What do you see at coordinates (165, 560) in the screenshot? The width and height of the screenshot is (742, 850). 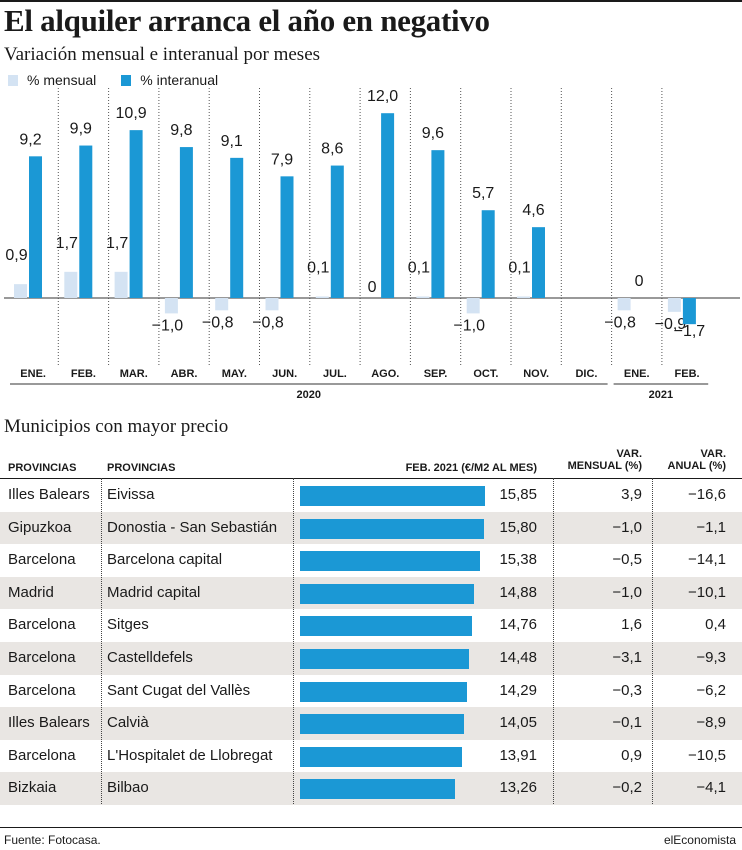 I see `cell-municipio: Barcelona capital` at bounding box center [165, 560].